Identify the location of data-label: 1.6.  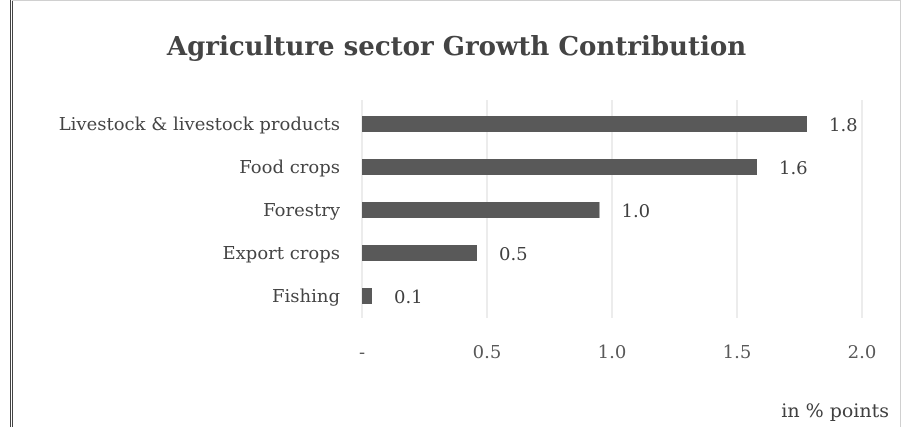
(793, 168).